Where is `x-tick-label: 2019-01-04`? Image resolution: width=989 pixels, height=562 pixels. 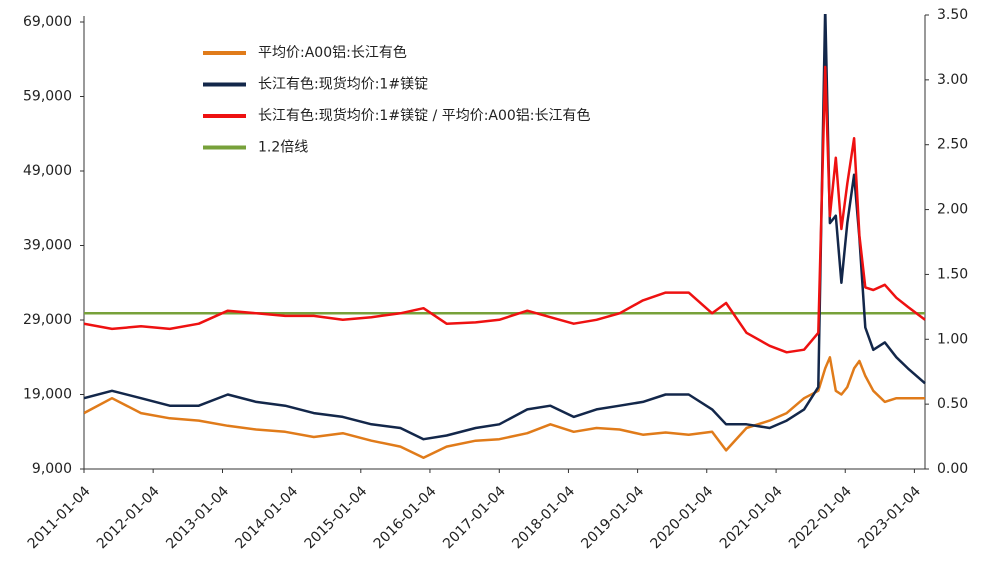 x-tick-label: 2019-01-04 is located at coordinates (612, 517).